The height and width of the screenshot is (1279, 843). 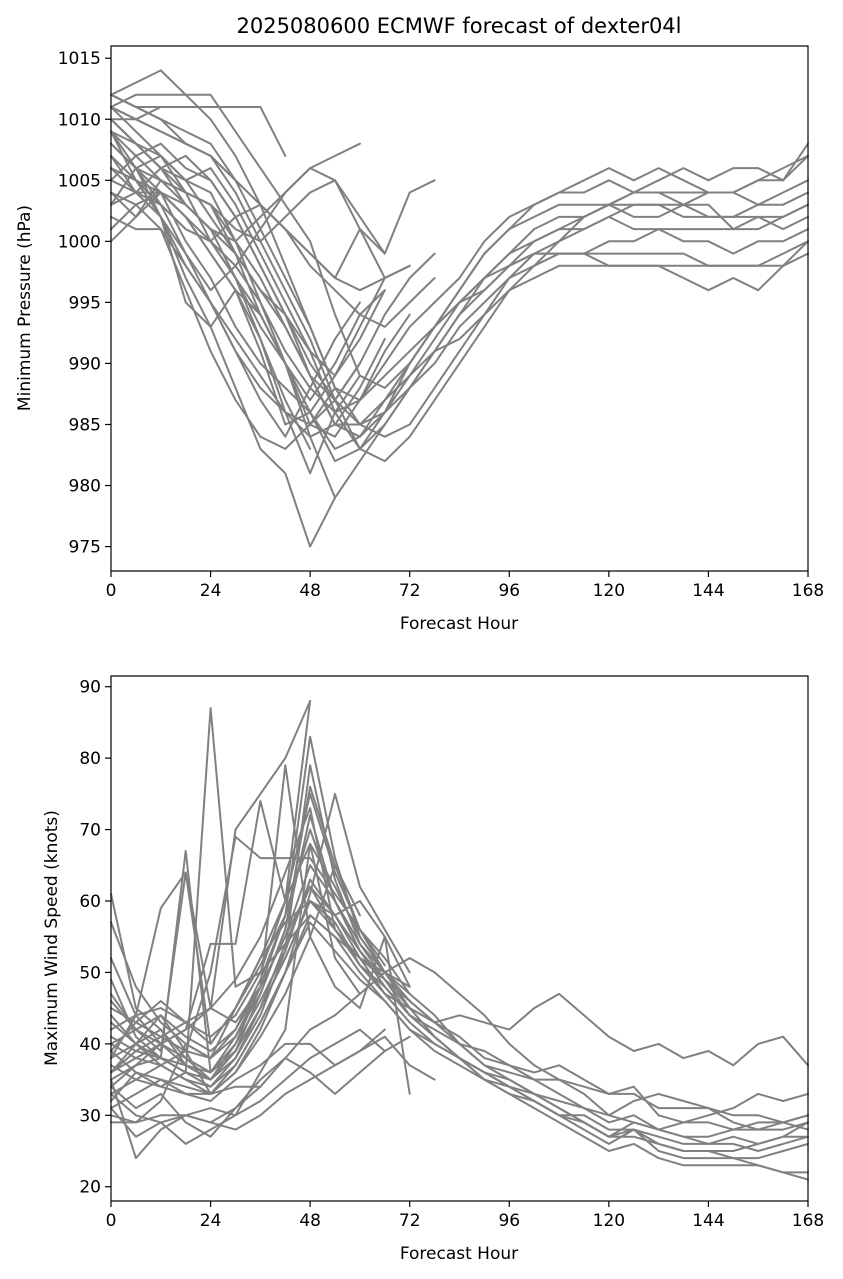 What do you see at coordinates (52, 938) in the screenshot?
I see `wind-y-axis-label: Maximum Wind Speed (knots)` at bounding box center [52, 938].